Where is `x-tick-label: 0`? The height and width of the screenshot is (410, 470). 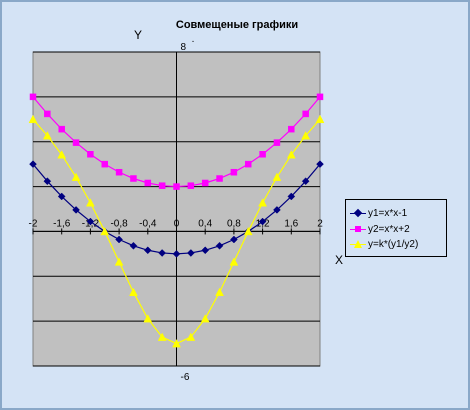 x-tick-label: 0 is located at coordinates (177, 223).